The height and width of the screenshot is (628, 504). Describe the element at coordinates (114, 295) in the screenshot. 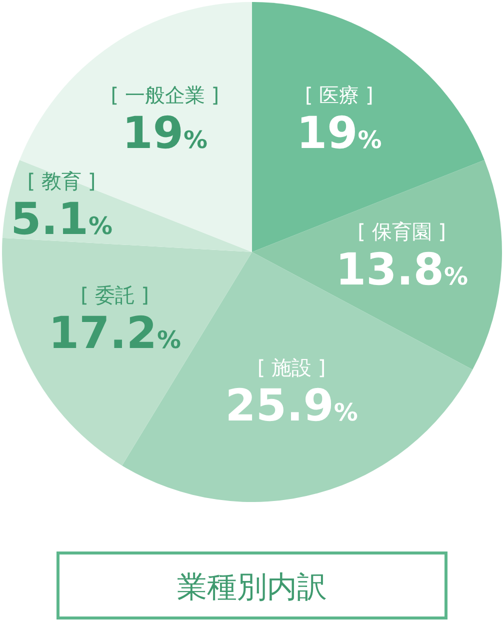

I see `slice-label: [ 委託 ]` at that location.